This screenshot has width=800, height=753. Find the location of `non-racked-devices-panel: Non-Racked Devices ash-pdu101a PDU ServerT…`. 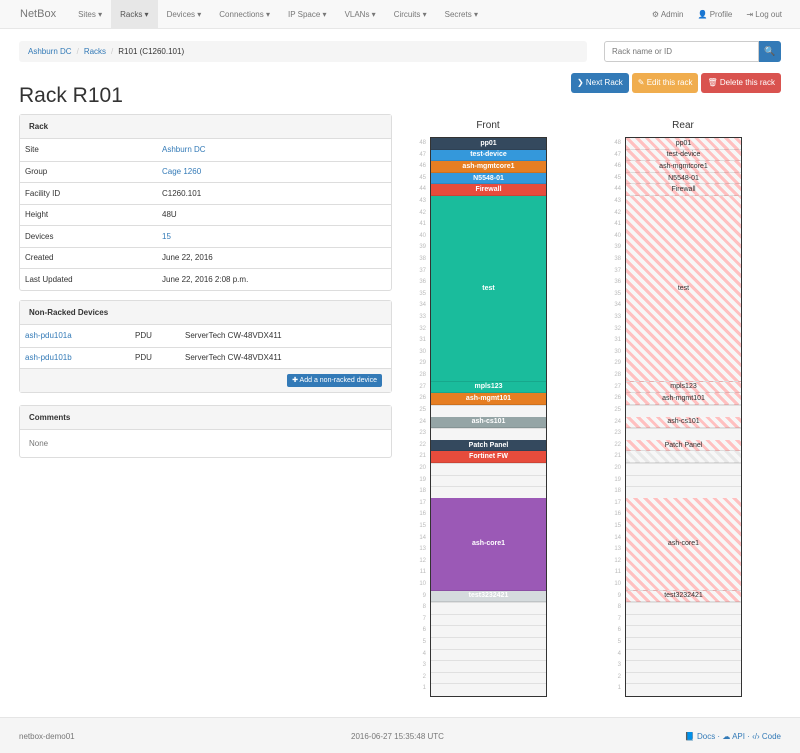

non-racked-devices-panel: Non-Racked Devices ash-pdu101a PDU ServerT… is located at coordinates (205, 346).